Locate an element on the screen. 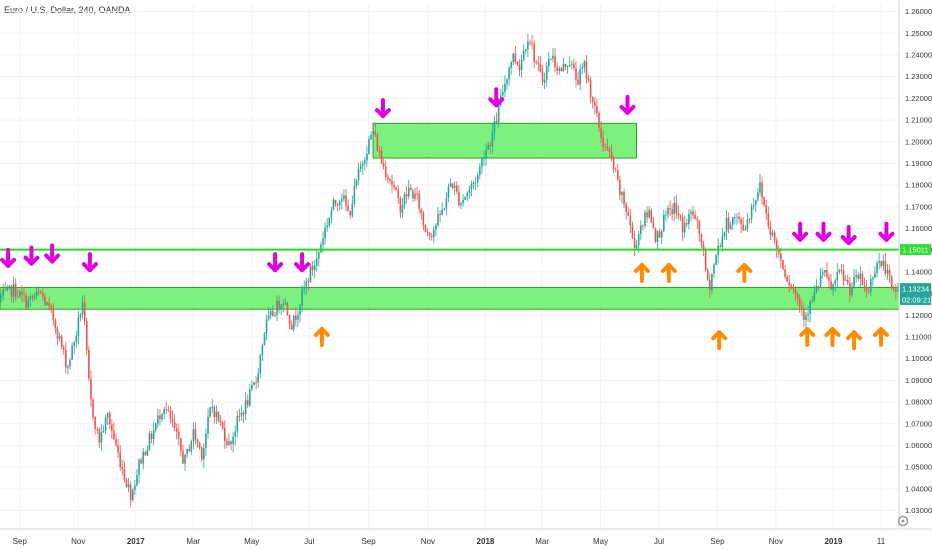  price-tick-label: 1.24000 is located at coordinates (918, 54).